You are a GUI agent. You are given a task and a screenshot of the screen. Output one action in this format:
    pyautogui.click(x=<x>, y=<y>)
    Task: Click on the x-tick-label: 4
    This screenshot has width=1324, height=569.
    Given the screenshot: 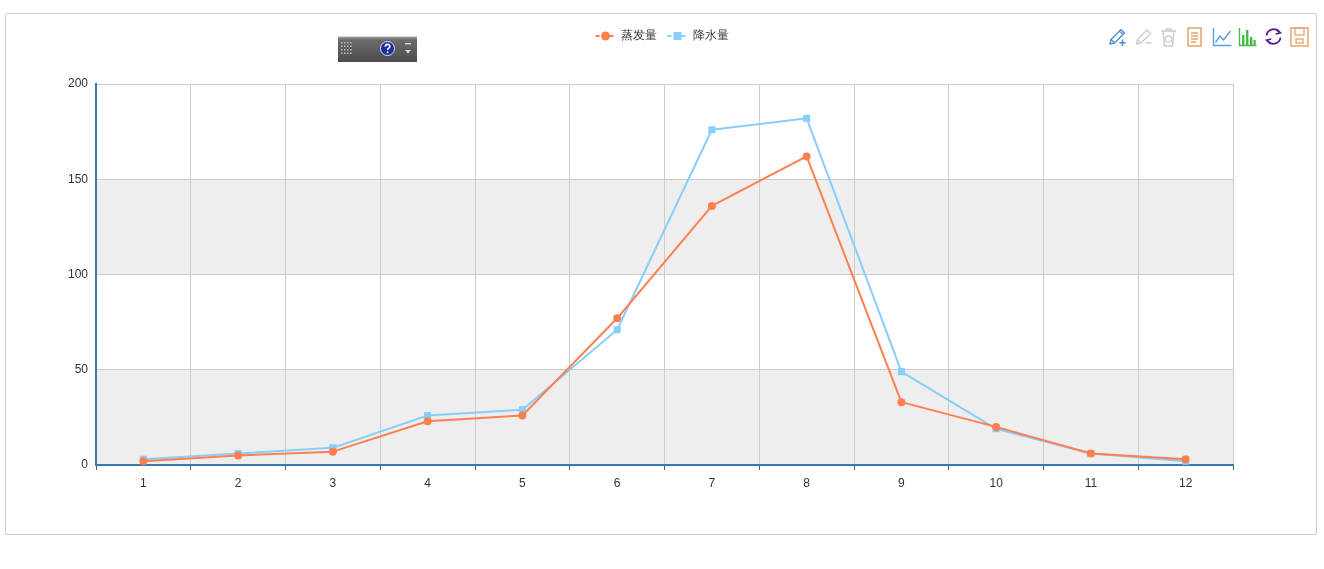 What is the action you would take?
    pyautogui.click(x=428, y=482)
    